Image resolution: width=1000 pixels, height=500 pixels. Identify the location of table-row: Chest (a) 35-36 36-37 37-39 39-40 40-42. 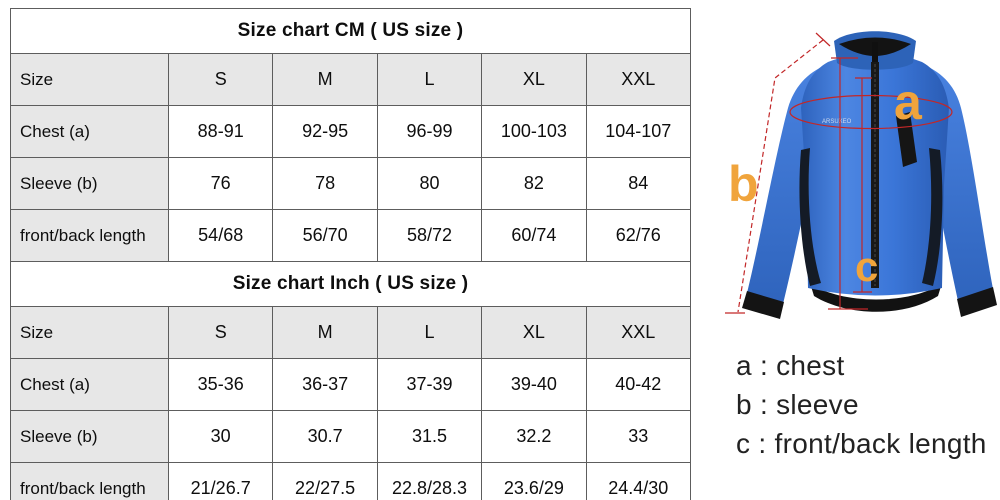
(351, 384).